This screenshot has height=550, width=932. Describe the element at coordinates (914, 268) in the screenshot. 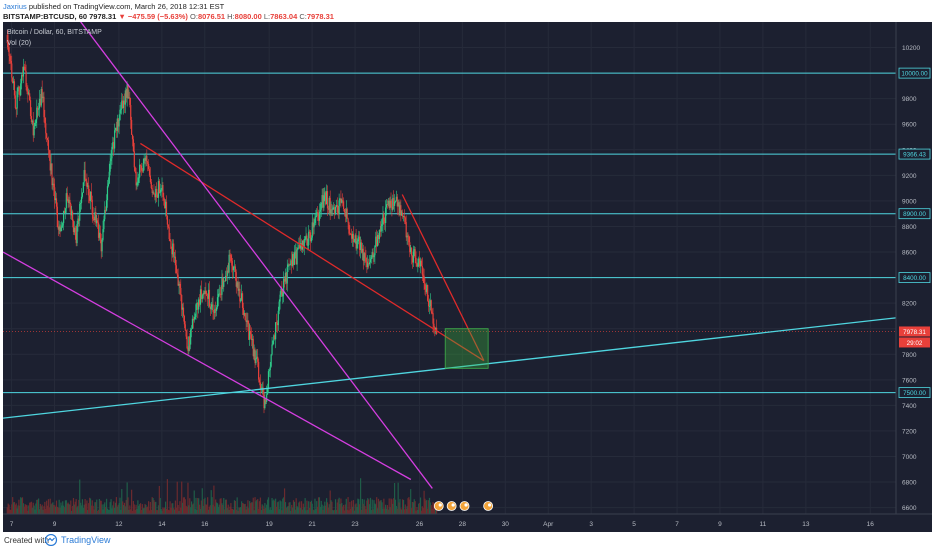

I see `price-axis` at that location.